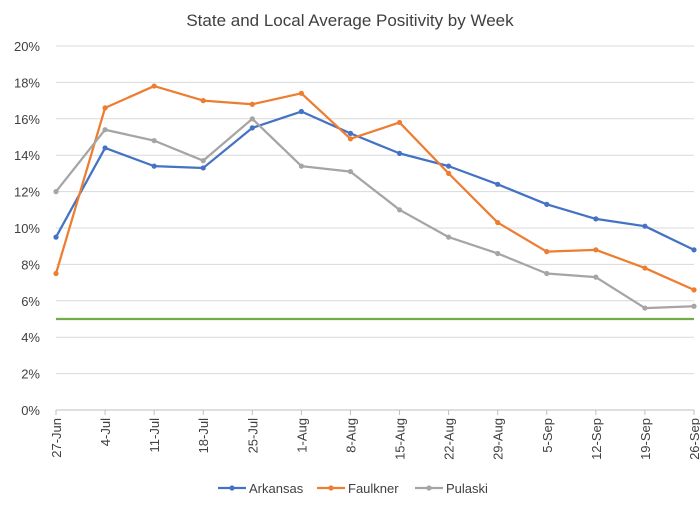 The width and height of the screenshot is (700, 508). Describe the element at coordinates (467, 488) in the screenshot. I see `legend-label: Pulaski` at that location.